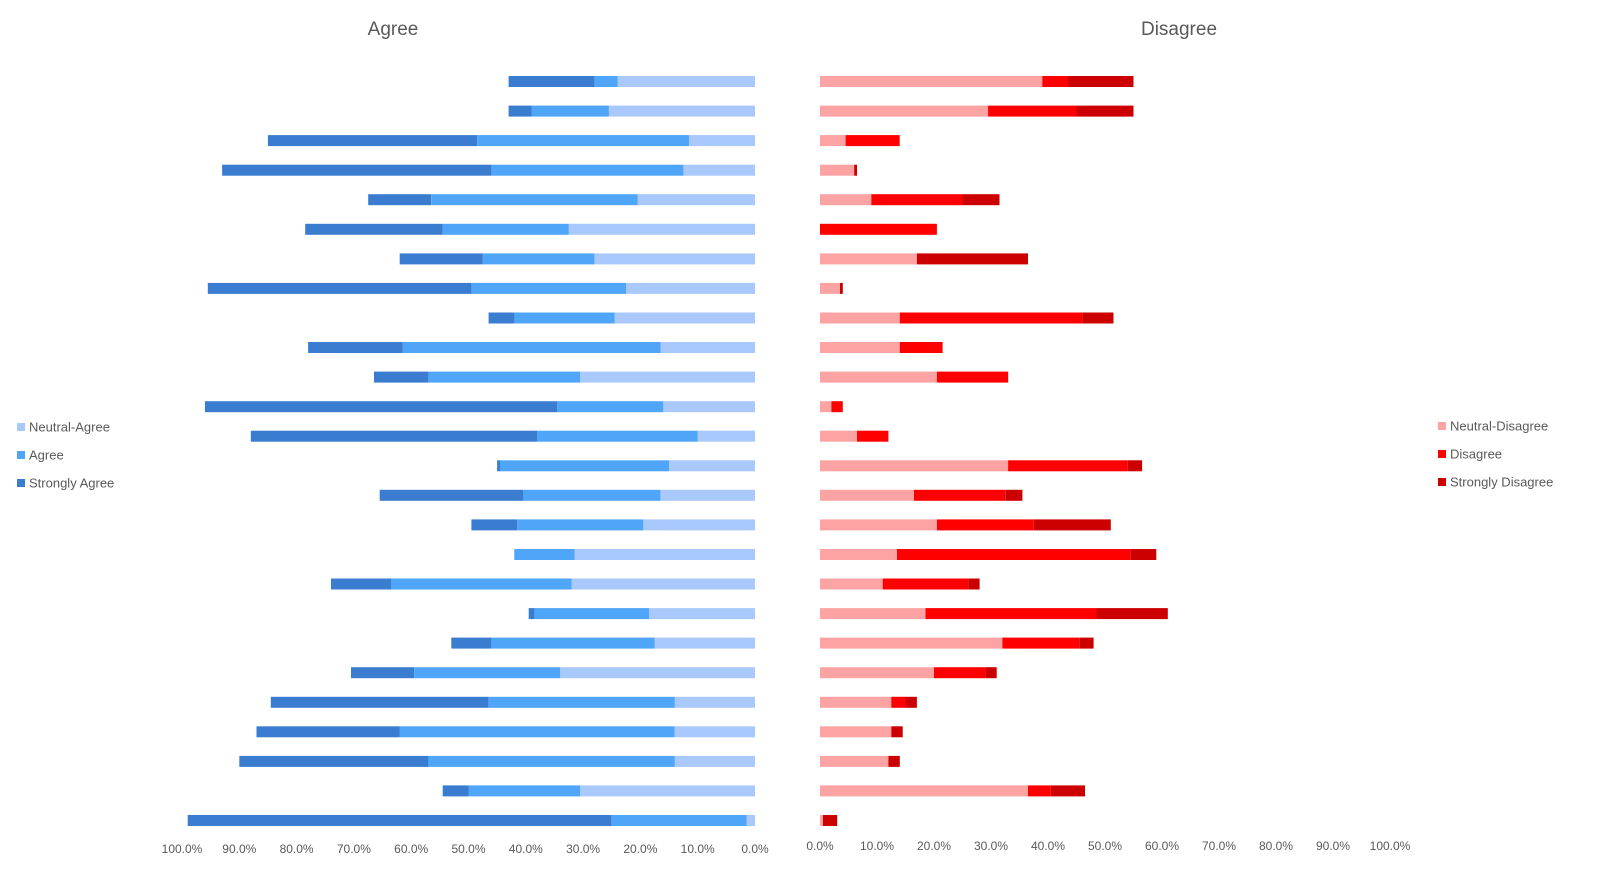 This screenshot has width=1600, height=891. What do you see at coordinates (821, 820) in the screenshot?
I see `disagree-bar-row26-neutral-disagree` at bounding box center [821, 820].